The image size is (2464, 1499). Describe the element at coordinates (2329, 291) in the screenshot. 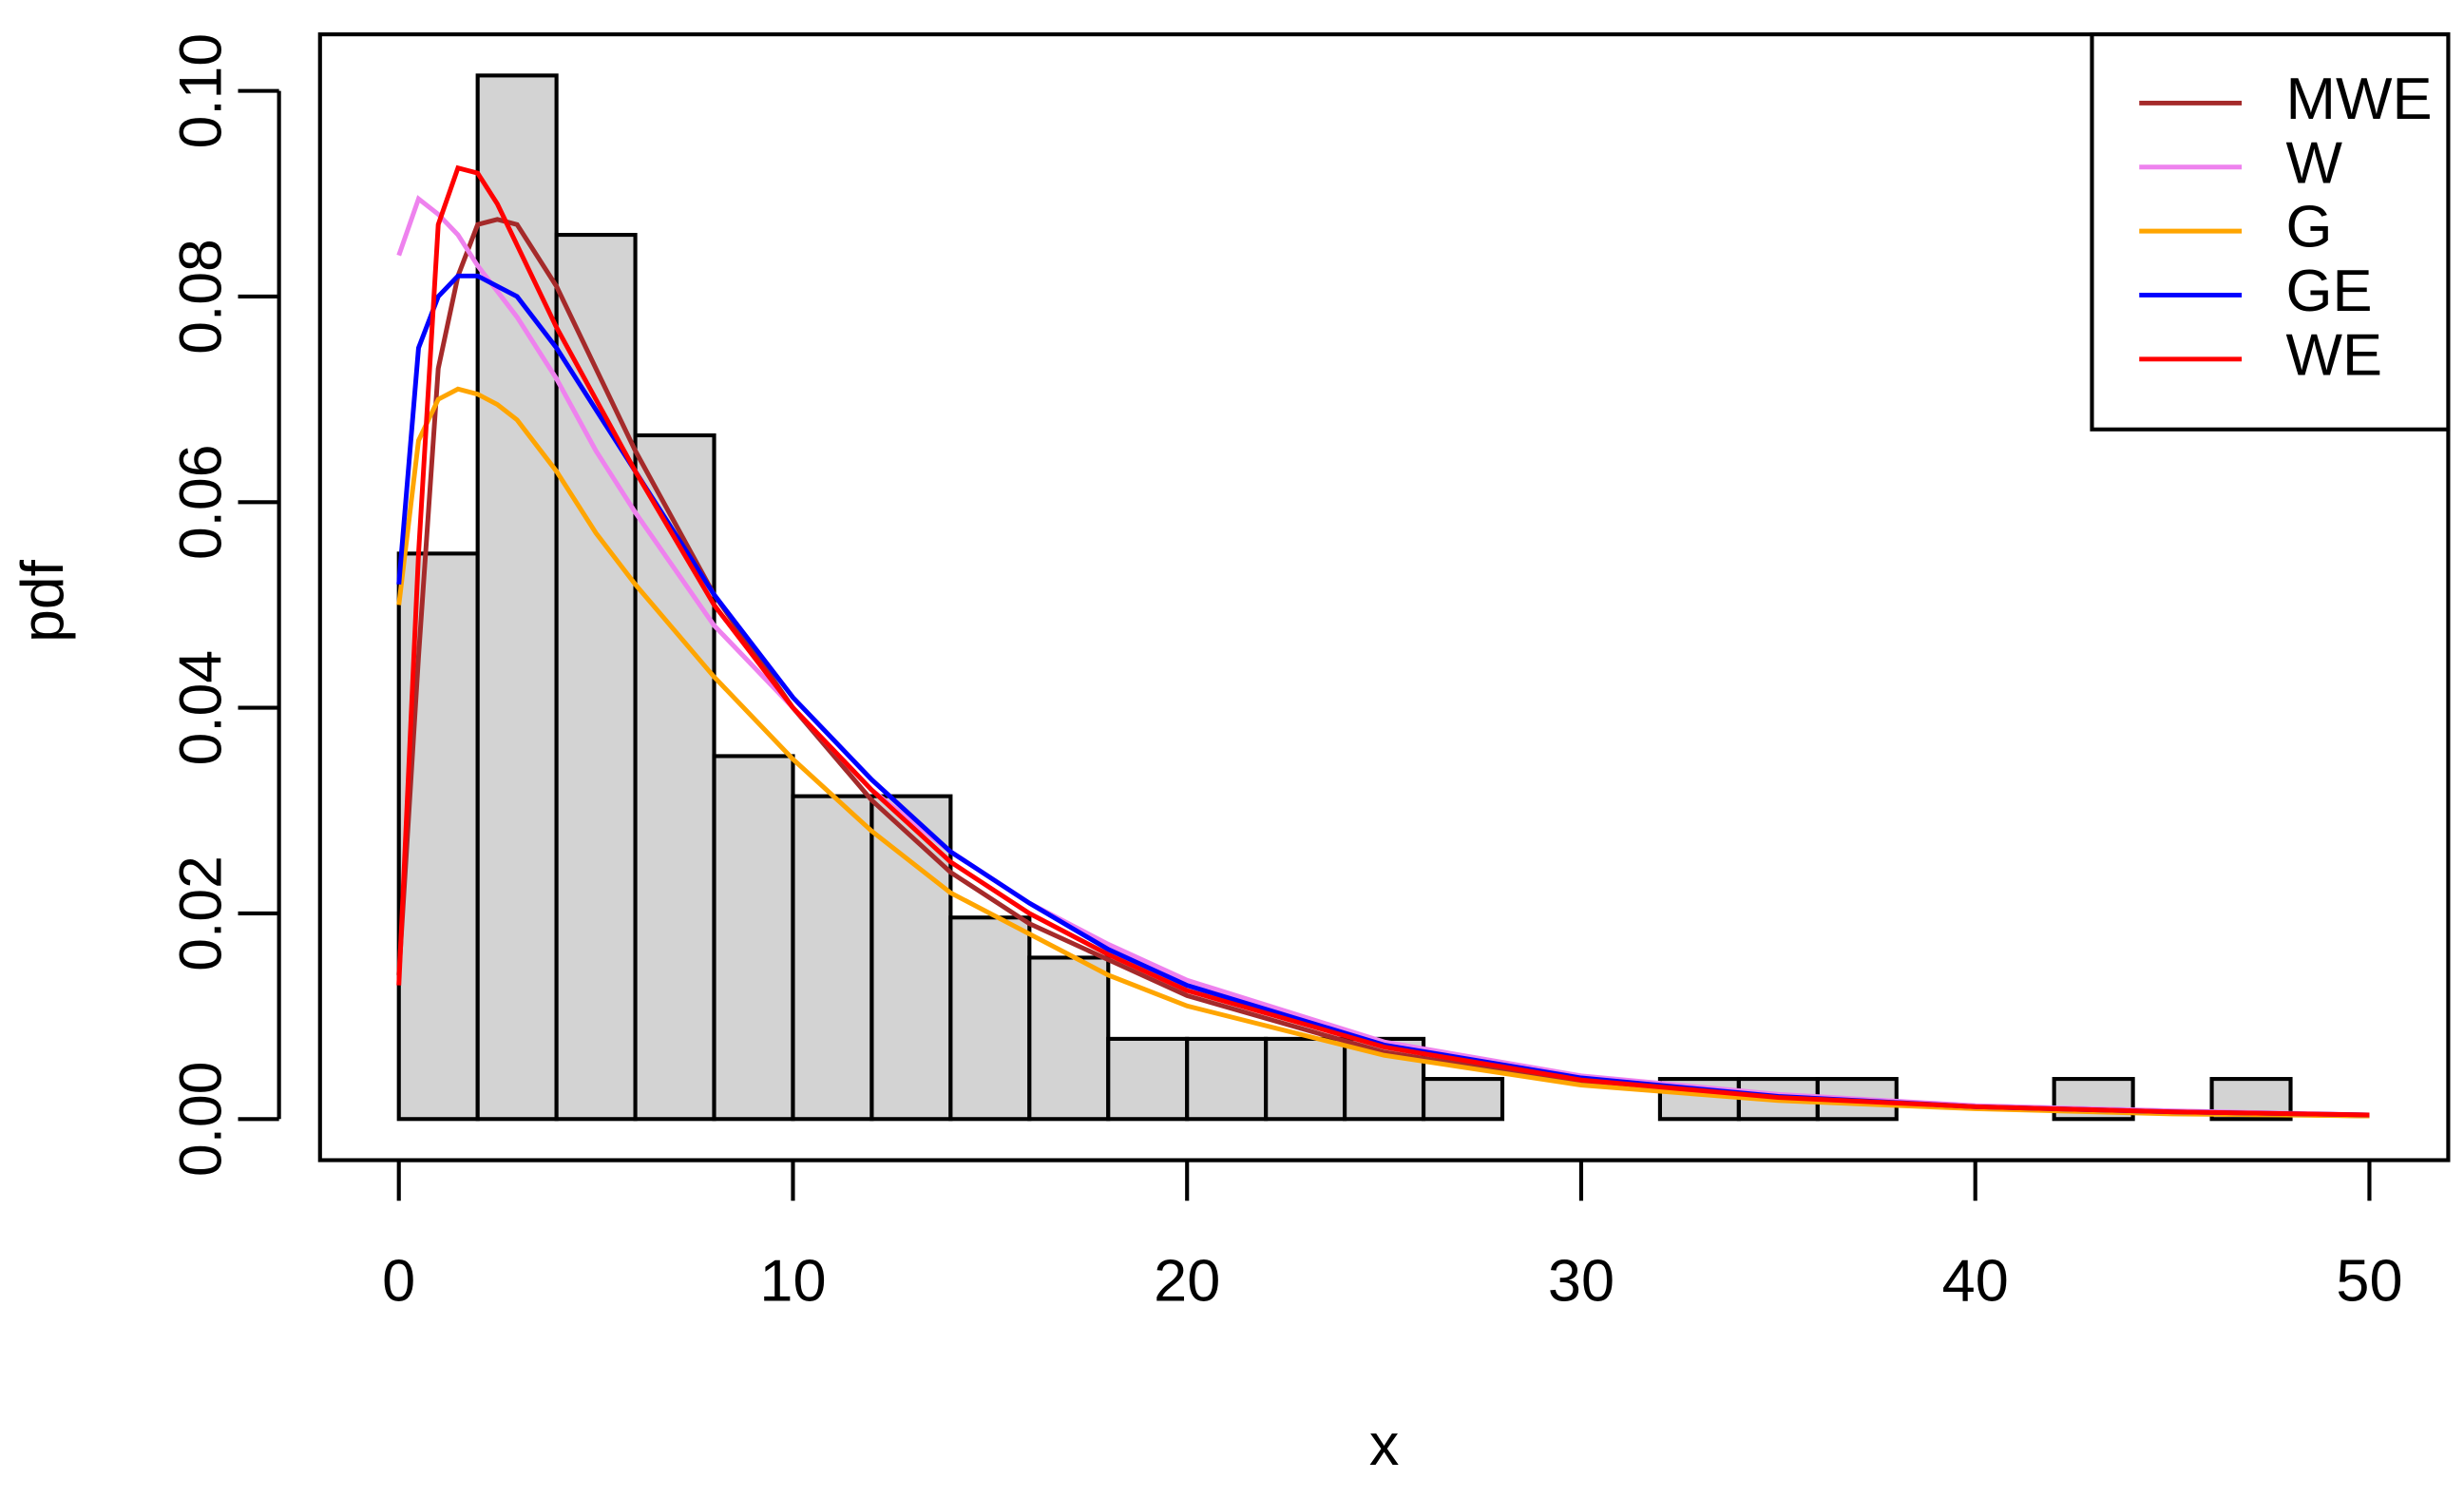

I see `legend-label: GE` at that location.